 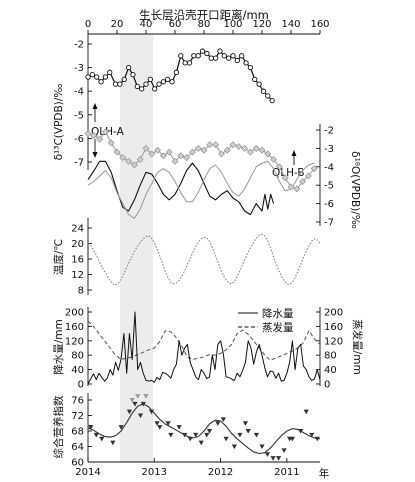 What do you see at coordinates (77, 244) in the screenshot?
I see `temperature-axis-tick-label: 20` at bounding box center [77, 244].